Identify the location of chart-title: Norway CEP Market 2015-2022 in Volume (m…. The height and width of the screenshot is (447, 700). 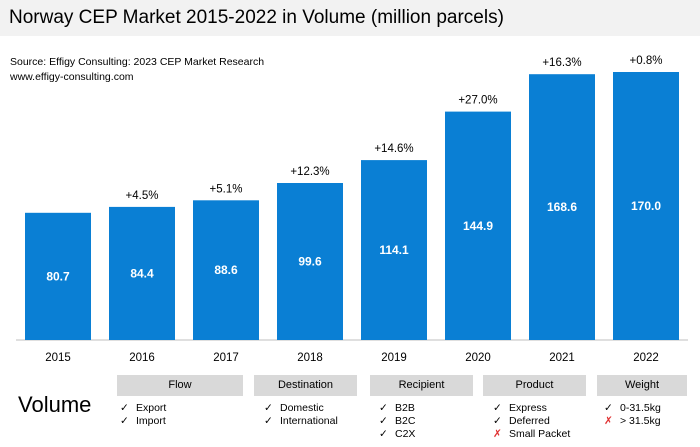
(256, 17).